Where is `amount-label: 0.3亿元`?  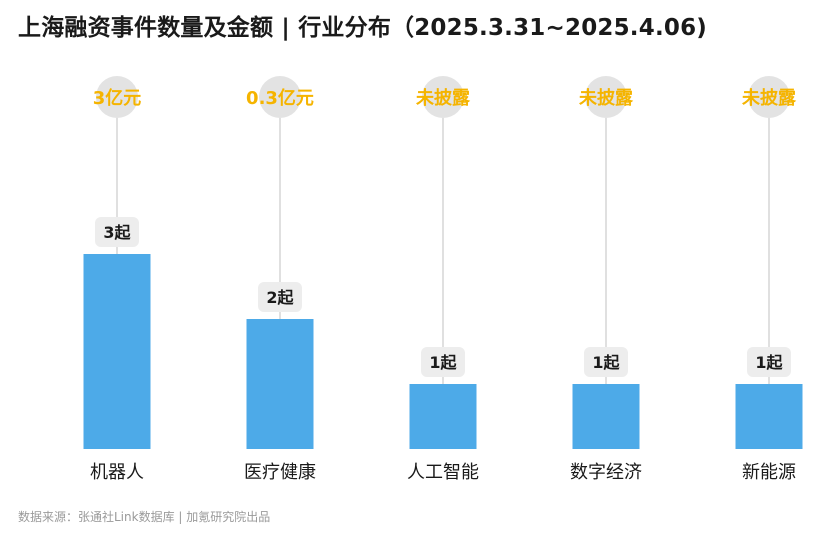 amount-label: 0.3亿元 is located at coordinates (280, 98).